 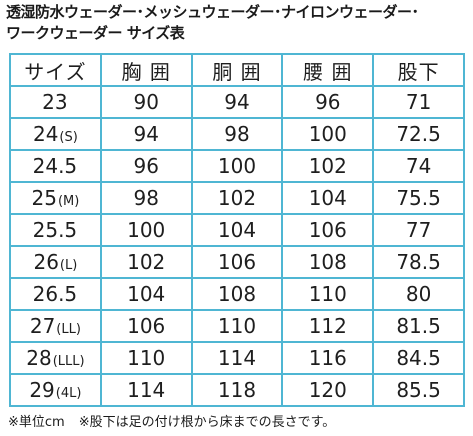 What do you see at coordinates (45, 134) in the screenshot?
I see `size-value: 24` at bounding box center [45, 134].